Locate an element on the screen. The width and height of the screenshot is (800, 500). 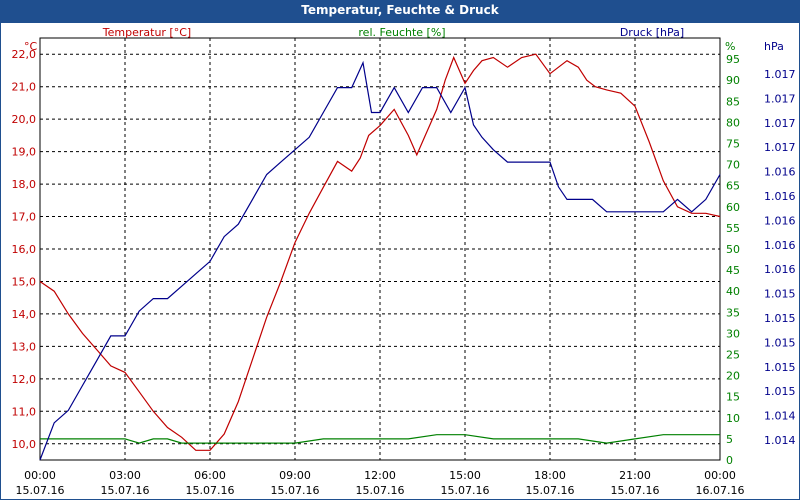
temperature-tick-label: 12,0 is located at coordinates (24, 379).